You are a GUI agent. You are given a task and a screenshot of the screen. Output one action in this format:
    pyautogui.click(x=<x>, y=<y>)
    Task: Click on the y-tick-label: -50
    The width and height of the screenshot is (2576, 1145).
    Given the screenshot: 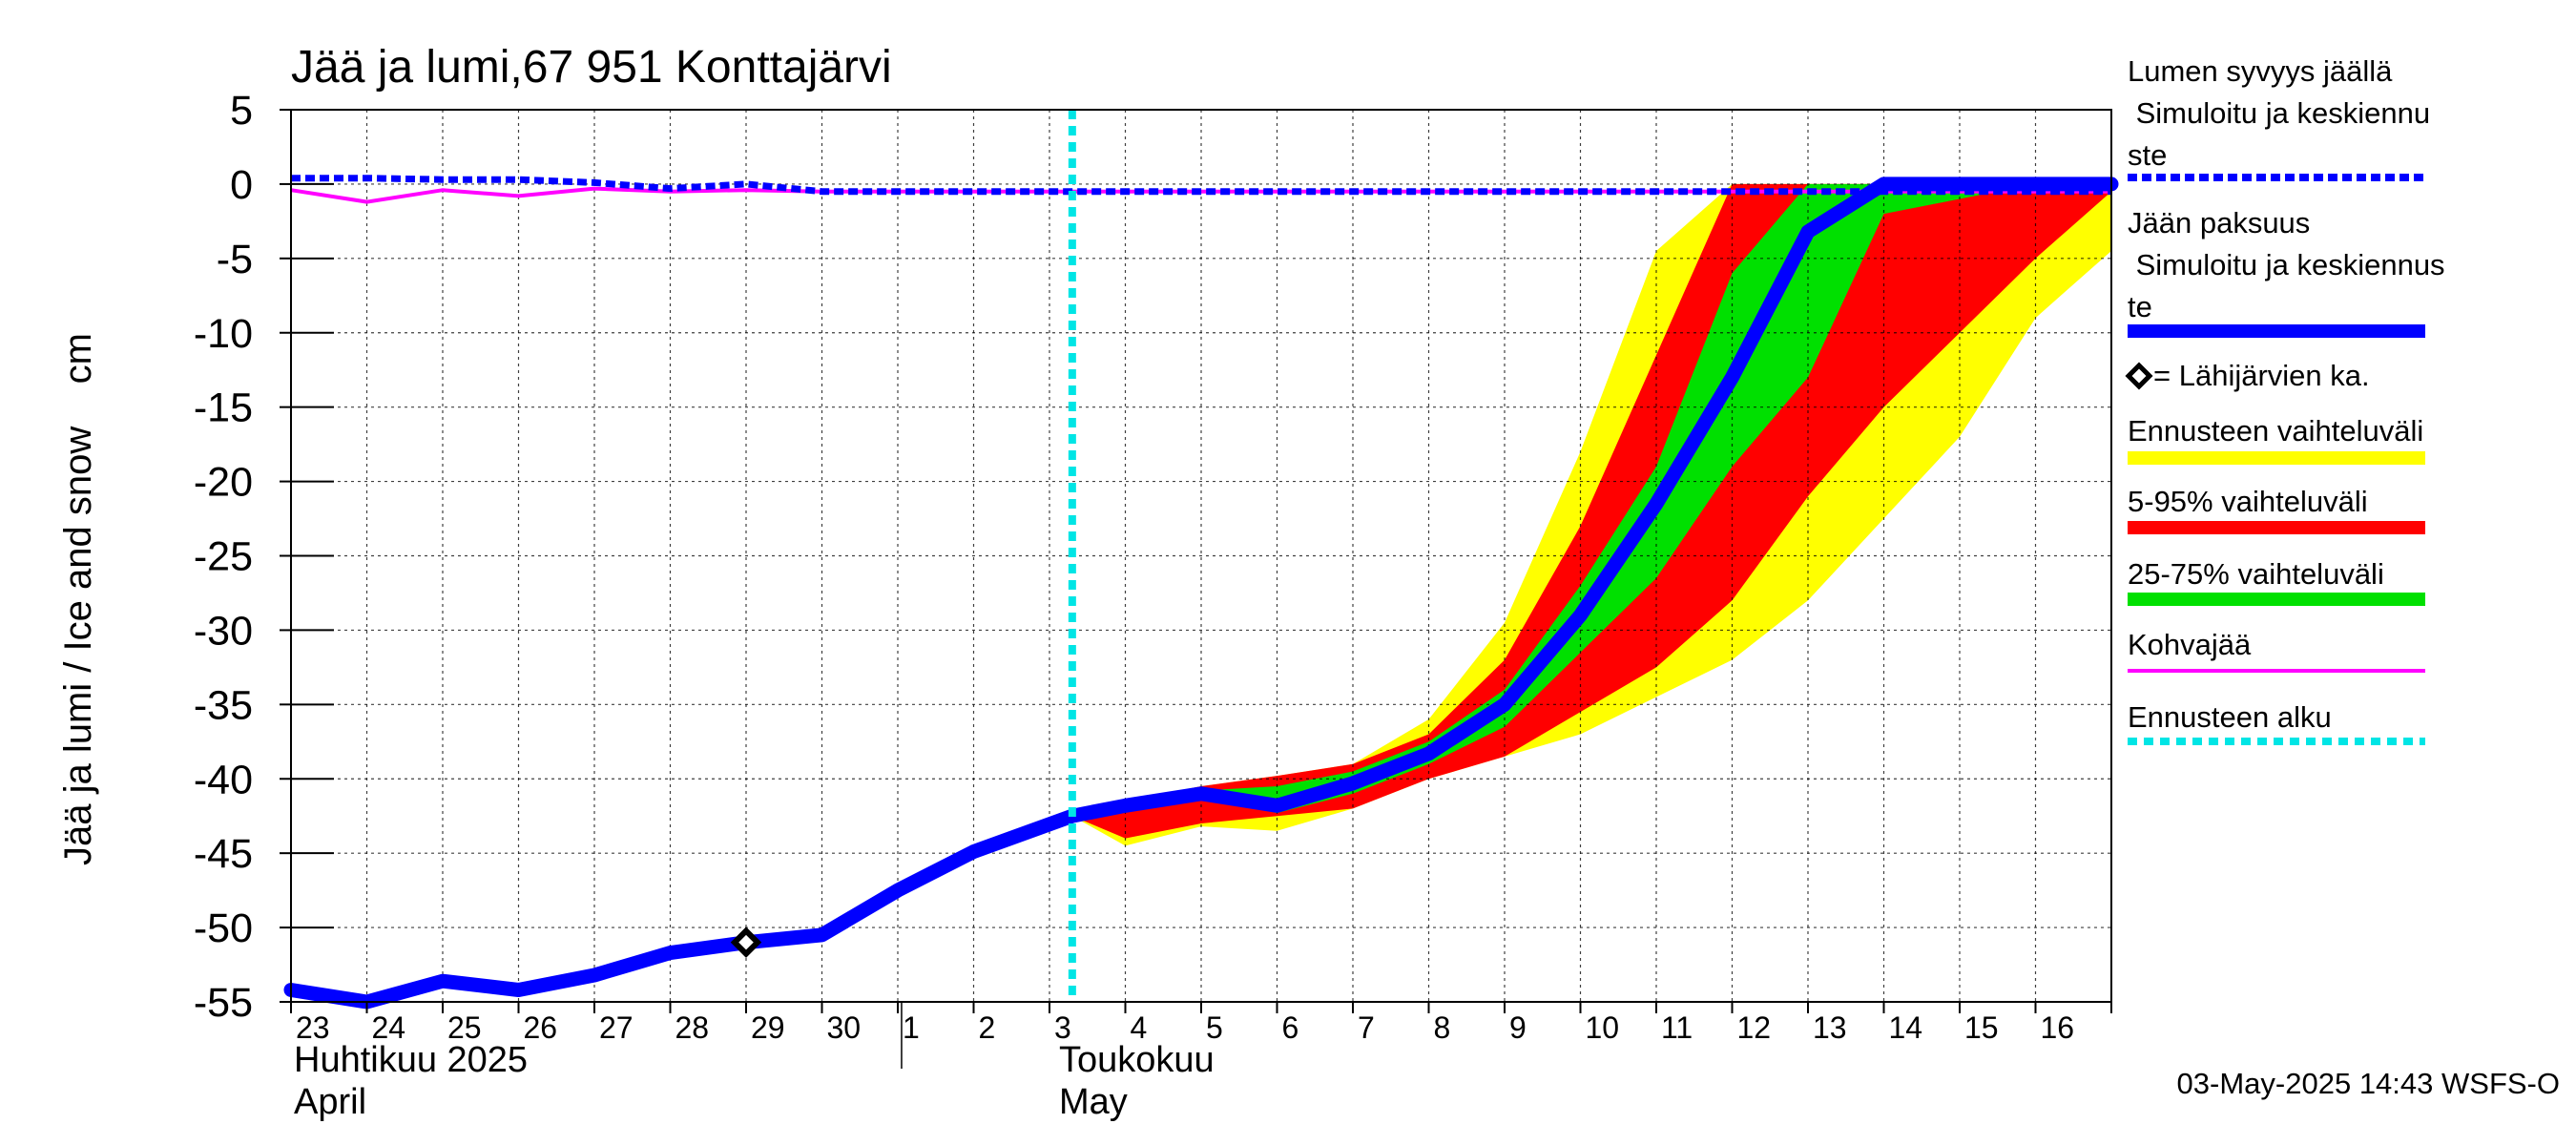 What is the action you would take?
    pyautogui.click(x=223, y=929)
    